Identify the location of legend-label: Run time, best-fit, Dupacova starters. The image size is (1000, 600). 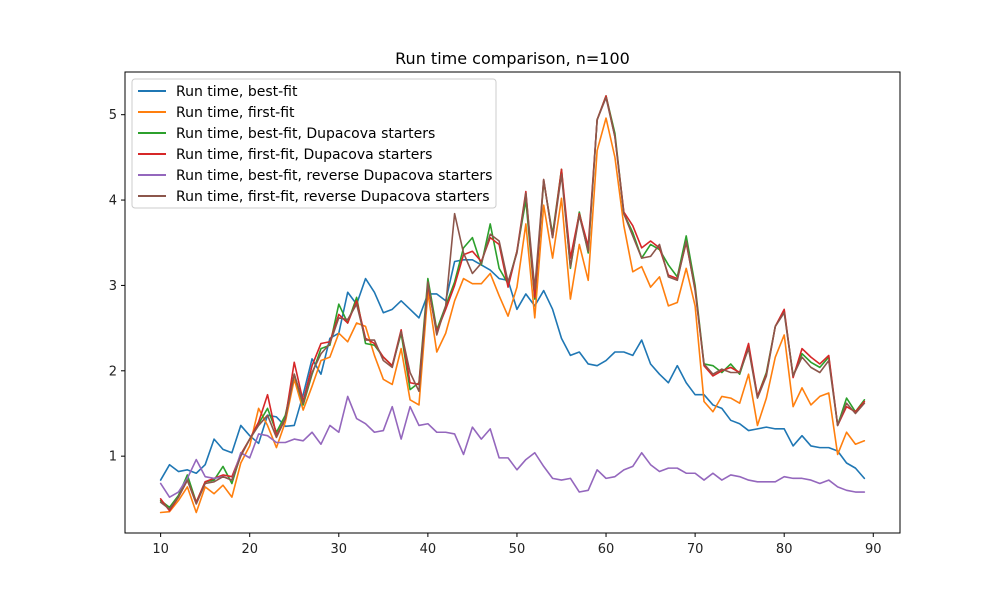
(305, 134).